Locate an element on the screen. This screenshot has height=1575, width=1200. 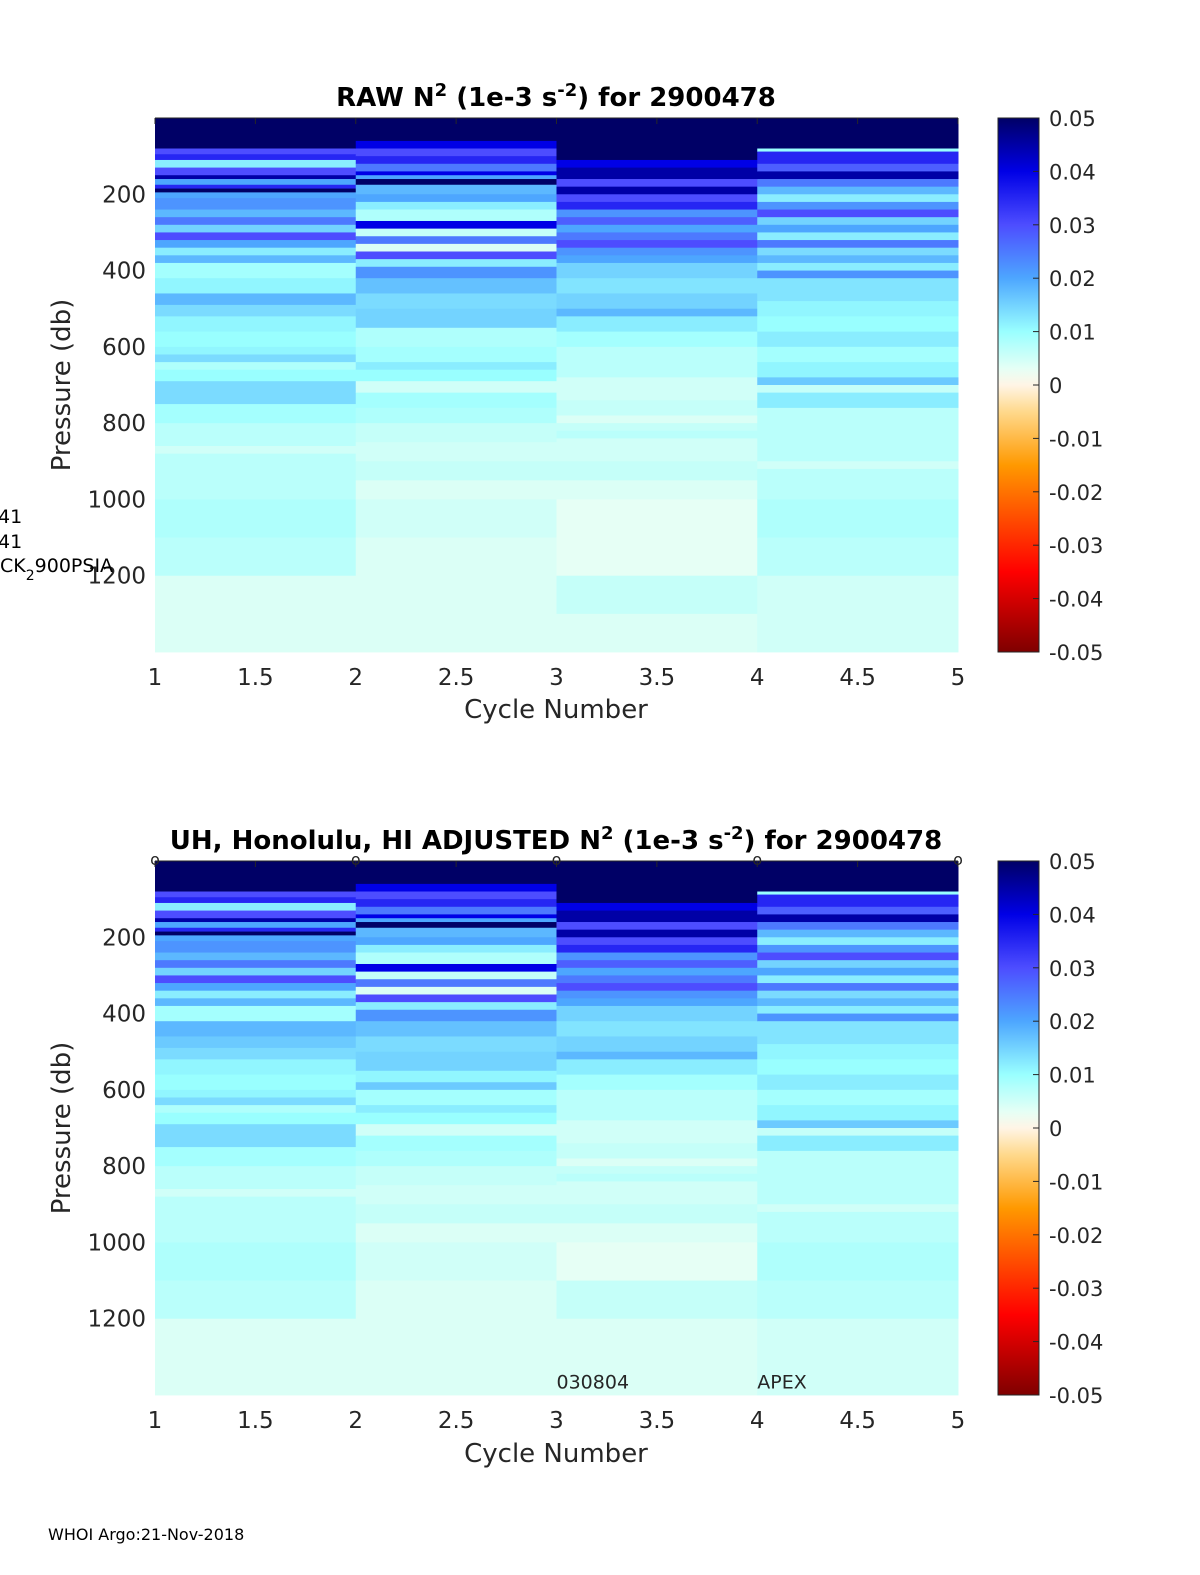
y-tick-label: 600 is located at coordinates (124, 348).